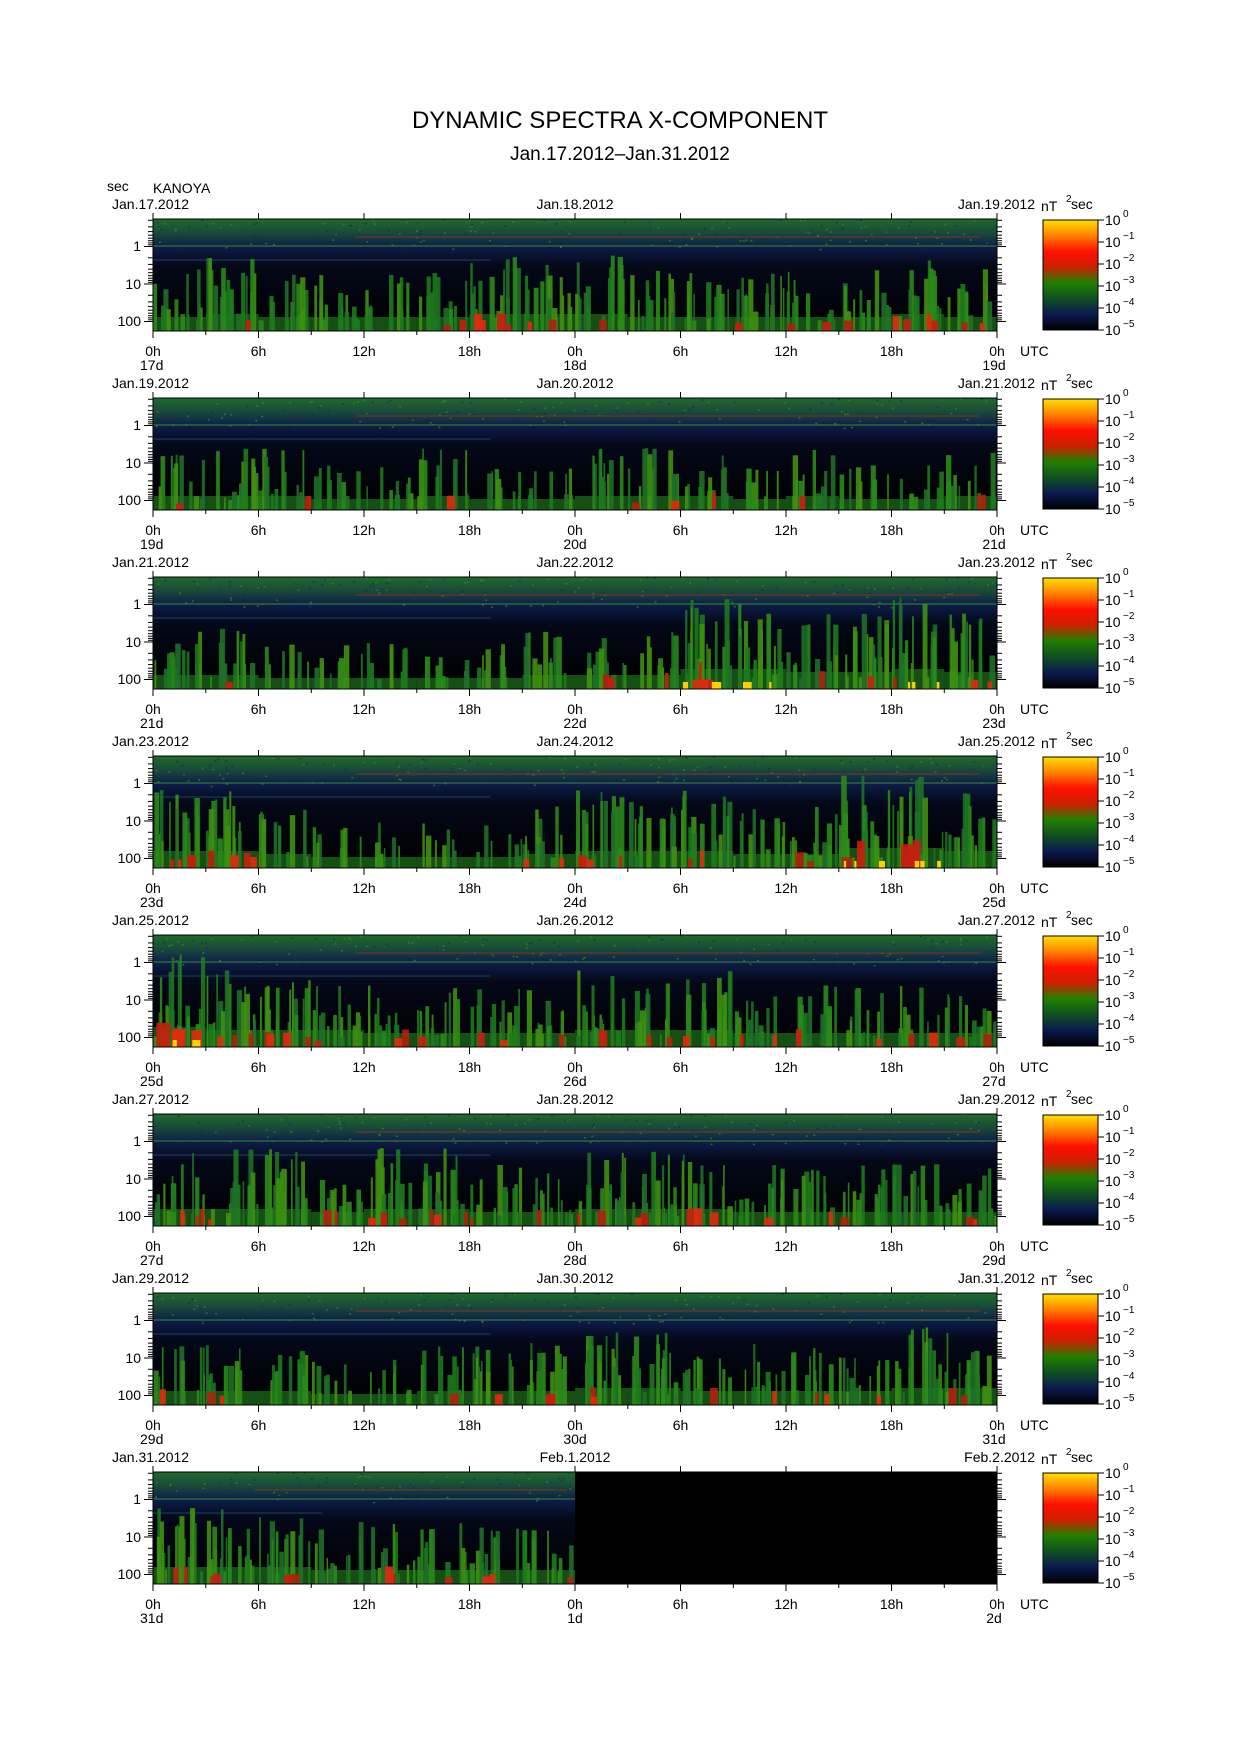 The height and width of the screenshot is (1752, 1240). Describe the element at coordinates (1129, 1153) in the screenshot. I see `colorbar-tick-exponent: −2` at that location.